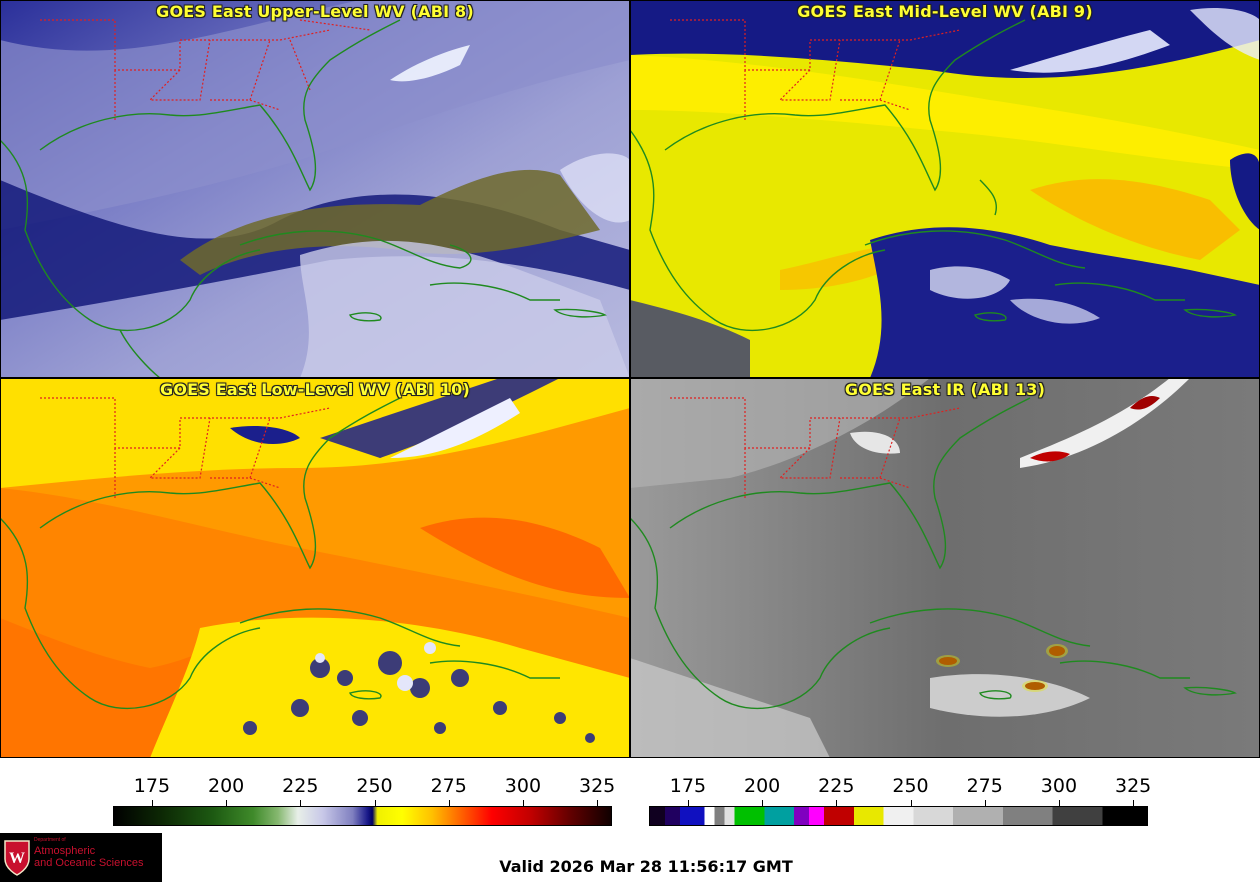 The image size is (1260, 882). I want to click on valid-time: Valid 2026 Mar 28 11:56:17 GMT, so click(646, 866).